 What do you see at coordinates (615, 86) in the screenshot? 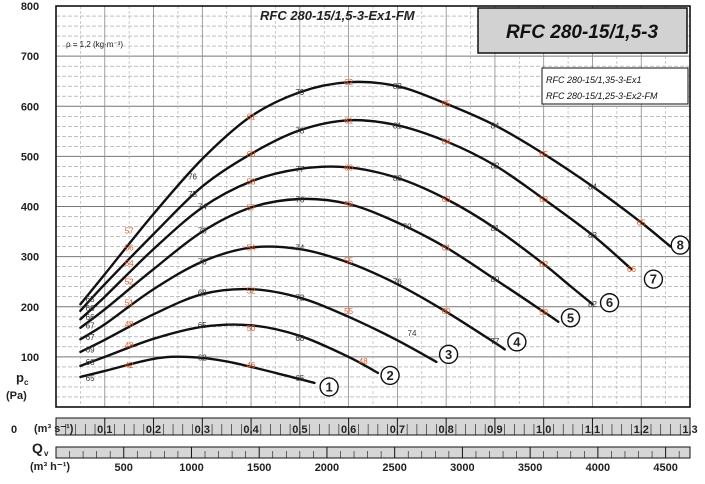
I see `legend-box` at bounding box center [615, 86].